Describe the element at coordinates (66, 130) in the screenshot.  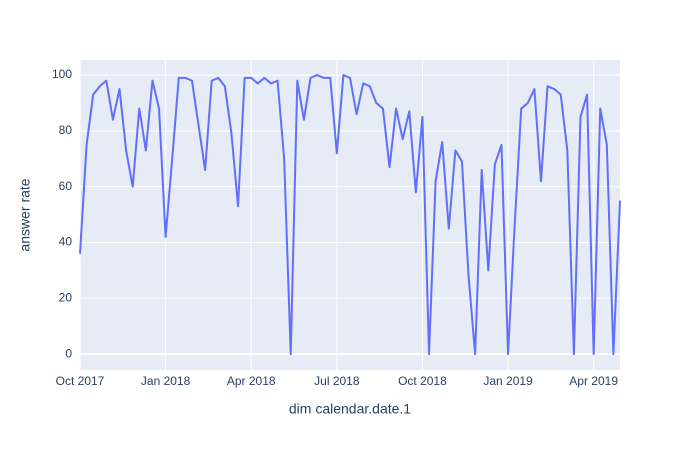
I see `y-tick-label: 80` at that location.